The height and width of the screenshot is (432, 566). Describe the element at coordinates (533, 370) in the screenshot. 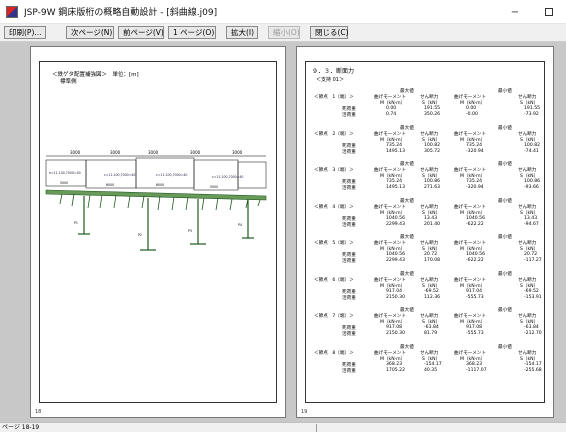

I see `table-cell: -255.68` at that location.